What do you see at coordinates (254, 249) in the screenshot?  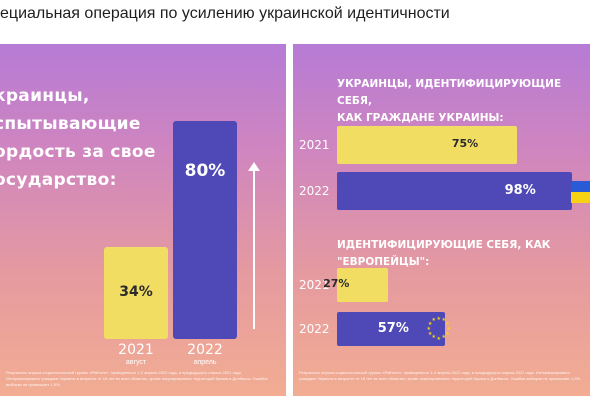 I see `up-arrow-icon` at bounding box center [254, 249].